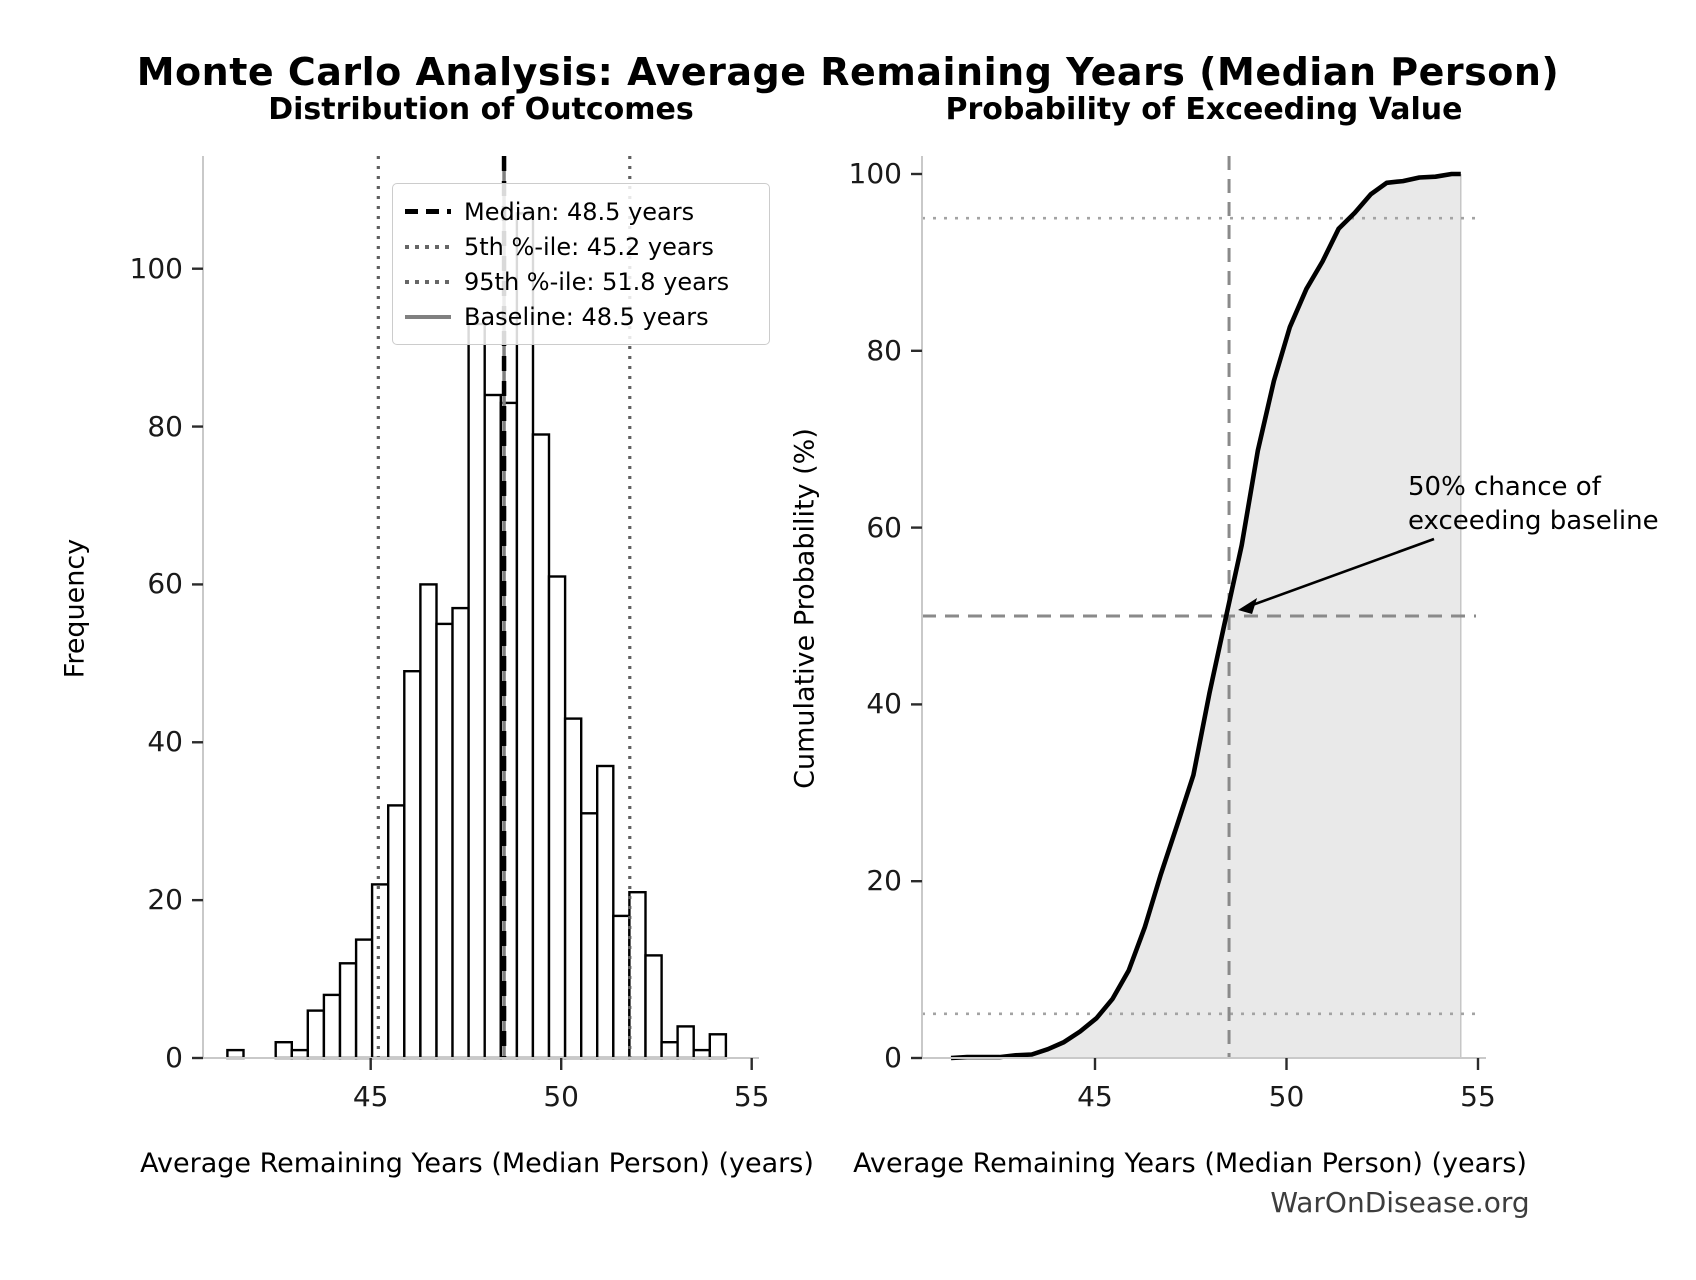 Image resolution: width=1696 pixels, height=1280 pixels. I want to click on legend-row-5th-percentile: 5th %-ile: 45.2 years, so click(581, 246).